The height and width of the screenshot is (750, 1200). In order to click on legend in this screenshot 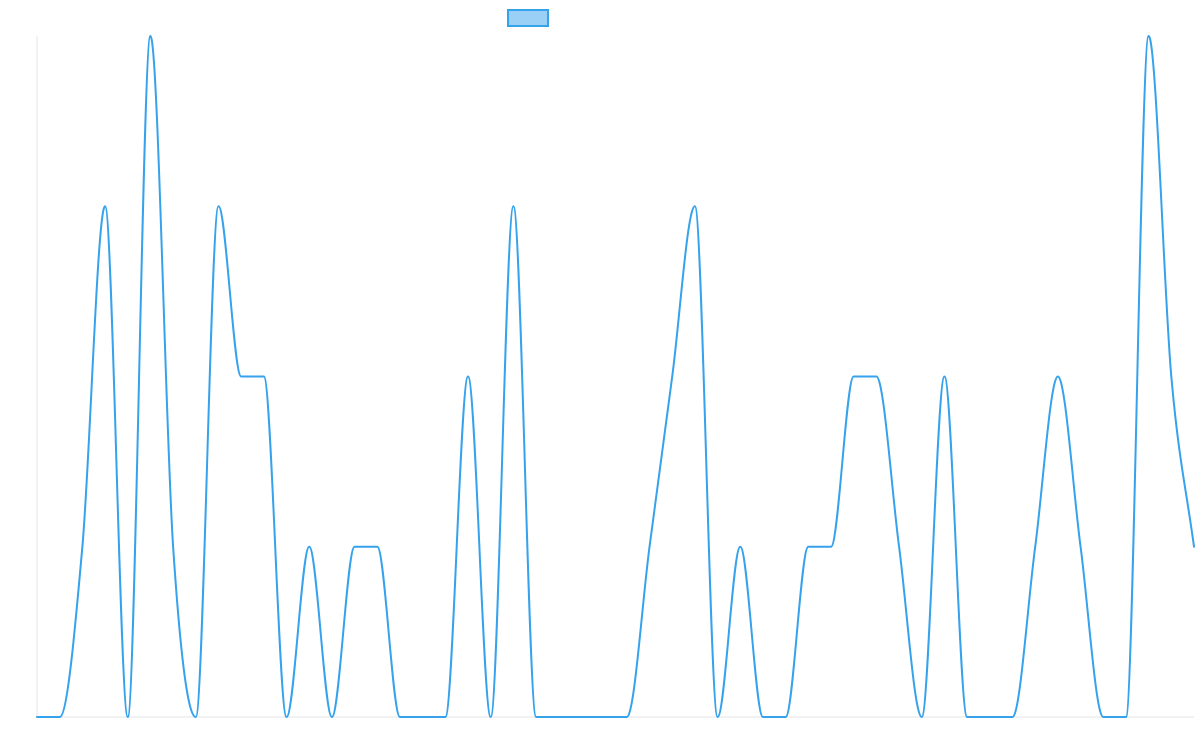, I will do `click(528, 18)`.